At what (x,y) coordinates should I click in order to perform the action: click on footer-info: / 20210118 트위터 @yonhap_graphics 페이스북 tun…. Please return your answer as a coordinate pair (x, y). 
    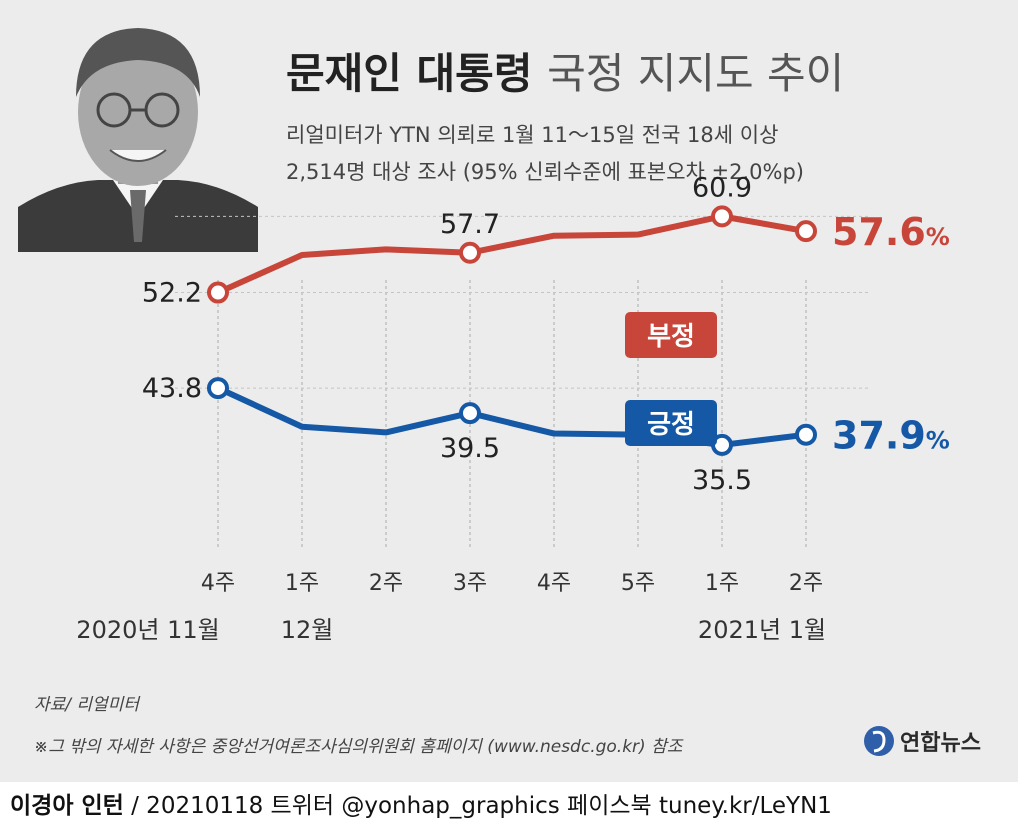
    Looking at the image, I should click on (477, 806).